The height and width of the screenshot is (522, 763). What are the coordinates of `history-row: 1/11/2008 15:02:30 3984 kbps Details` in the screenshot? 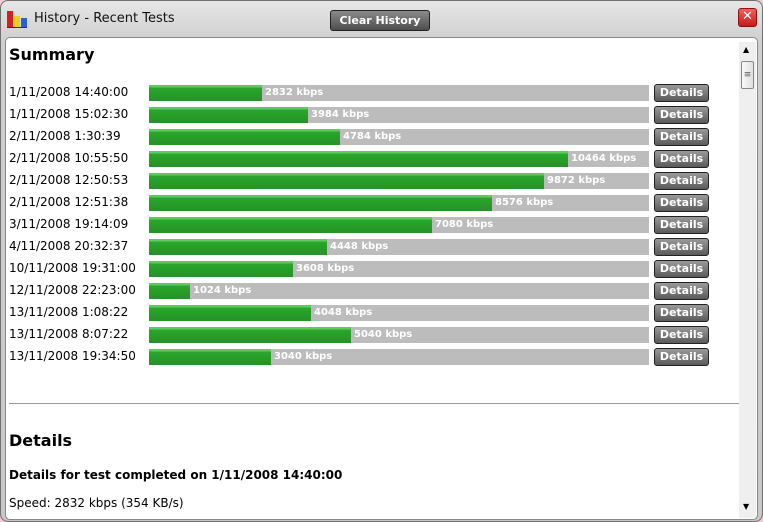 It's located at (373, 115).